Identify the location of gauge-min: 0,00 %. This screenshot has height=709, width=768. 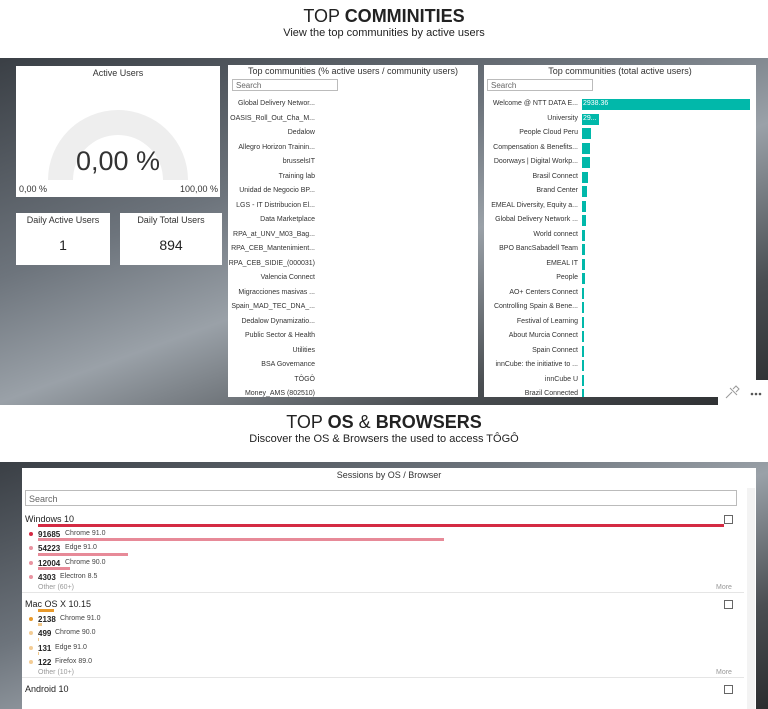
(33, 189).